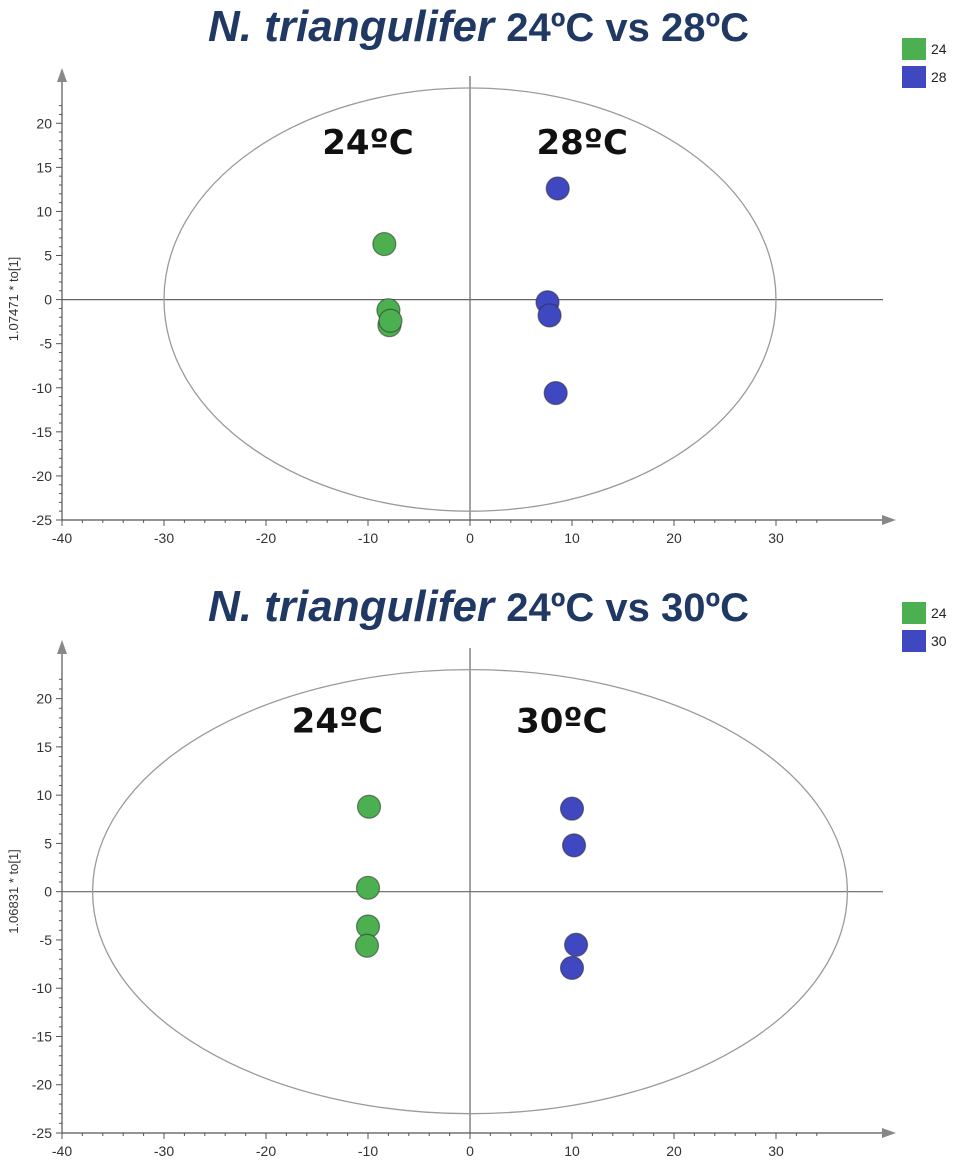  I want to click on group-label: 28ºC, so click(581, 143).